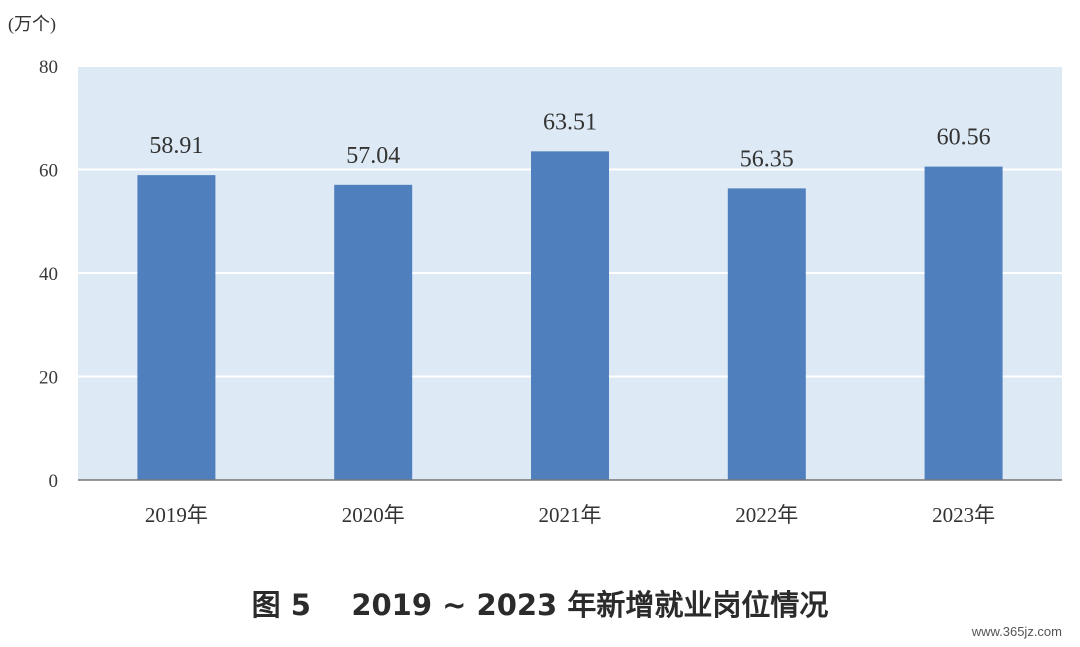 The height and width of the screenshot is (647, 1080). What do you see at coordinates (766, 515) in the screenshot?
I see `x-tick-label: 2022年` at bounding box center [766, 515].